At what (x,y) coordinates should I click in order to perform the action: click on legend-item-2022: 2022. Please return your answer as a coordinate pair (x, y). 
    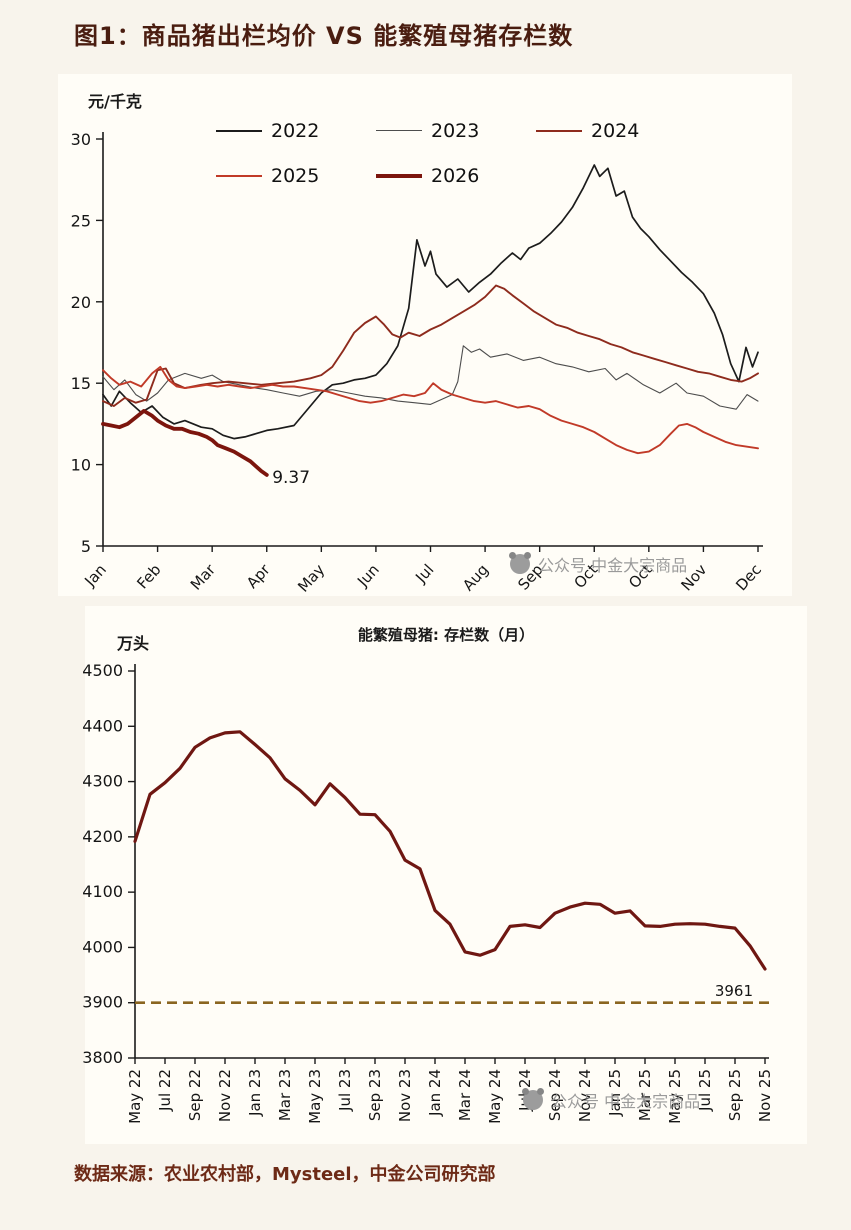
    Looking at the image, I should click on (296, 130).